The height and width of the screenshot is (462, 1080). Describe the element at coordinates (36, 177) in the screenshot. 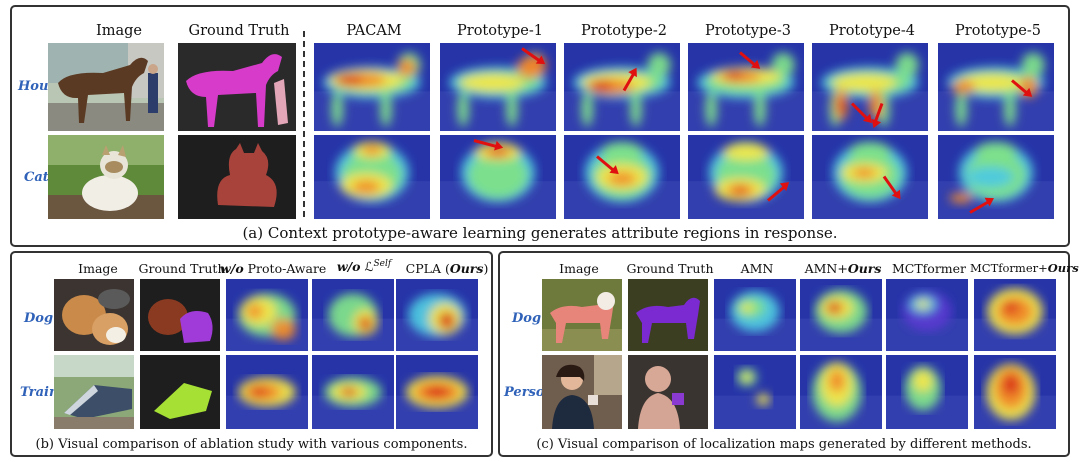

I see `row-label-cat: Cat` at that location.